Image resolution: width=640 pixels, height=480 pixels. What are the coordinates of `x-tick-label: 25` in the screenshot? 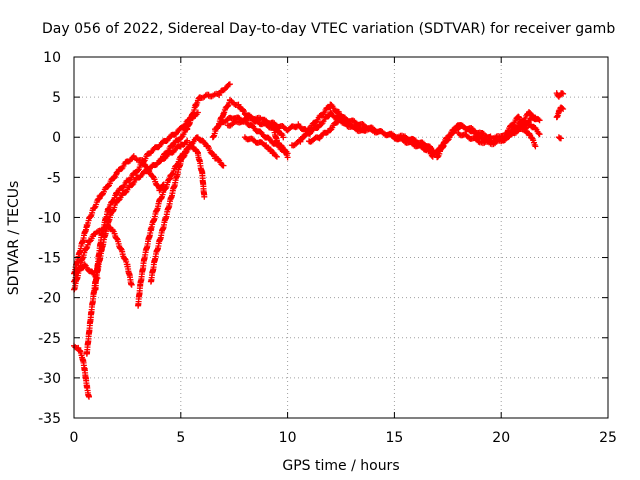 It's located at (608, 438).